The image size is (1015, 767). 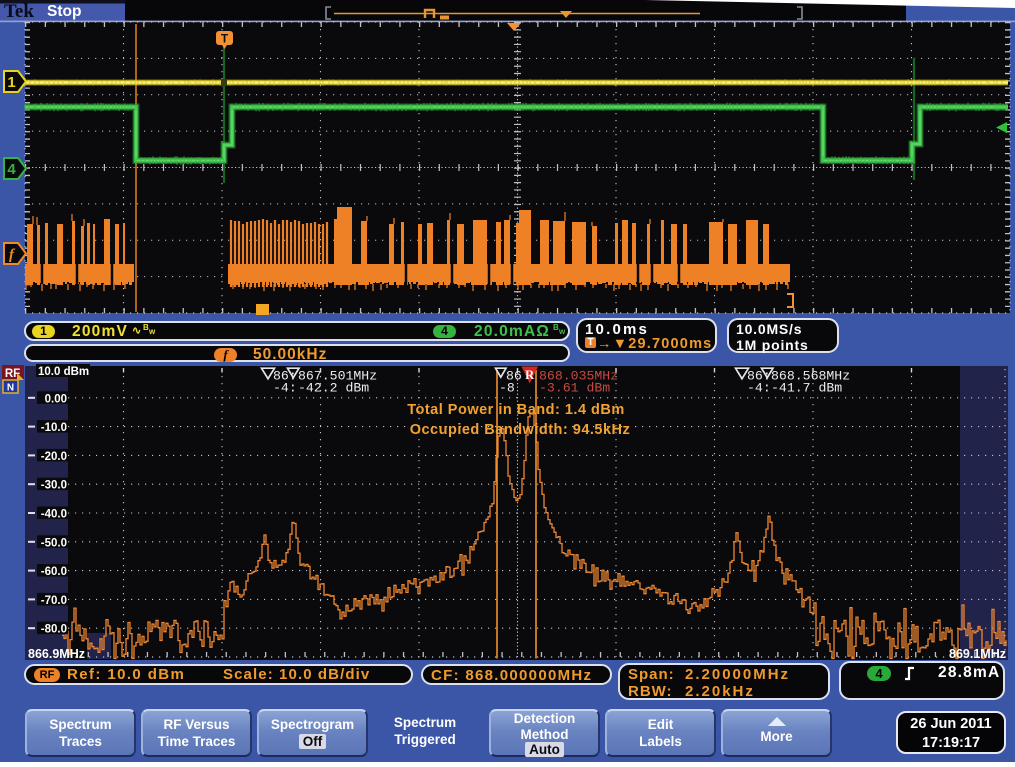 I want to click on svg-text: Total Power in Band: 1.4 dBm, so click(x=516, y=410).